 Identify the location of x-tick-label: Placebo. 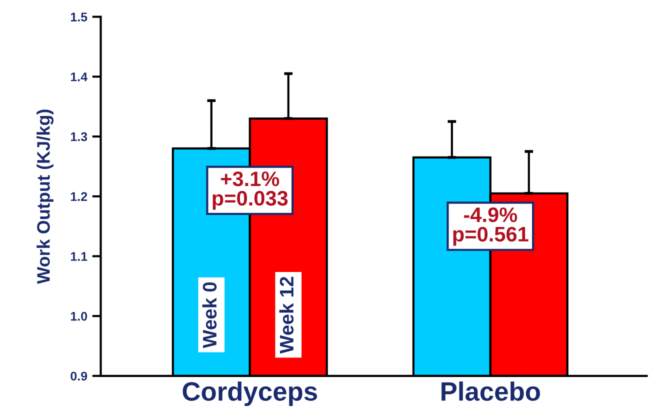
(491, 391).